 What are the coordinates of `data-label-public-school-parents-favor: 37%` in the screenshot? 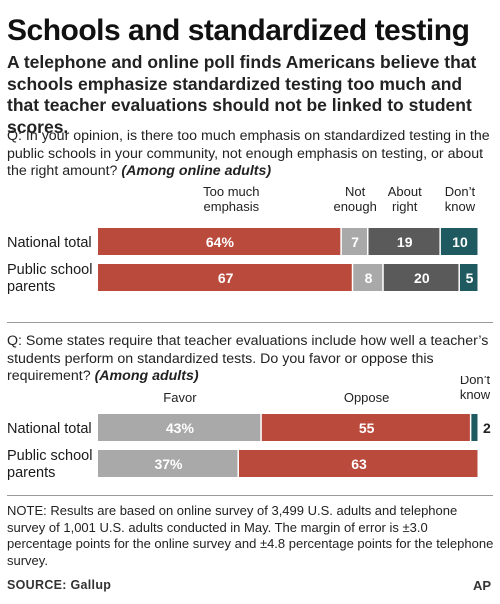 It's located at (168, 464).